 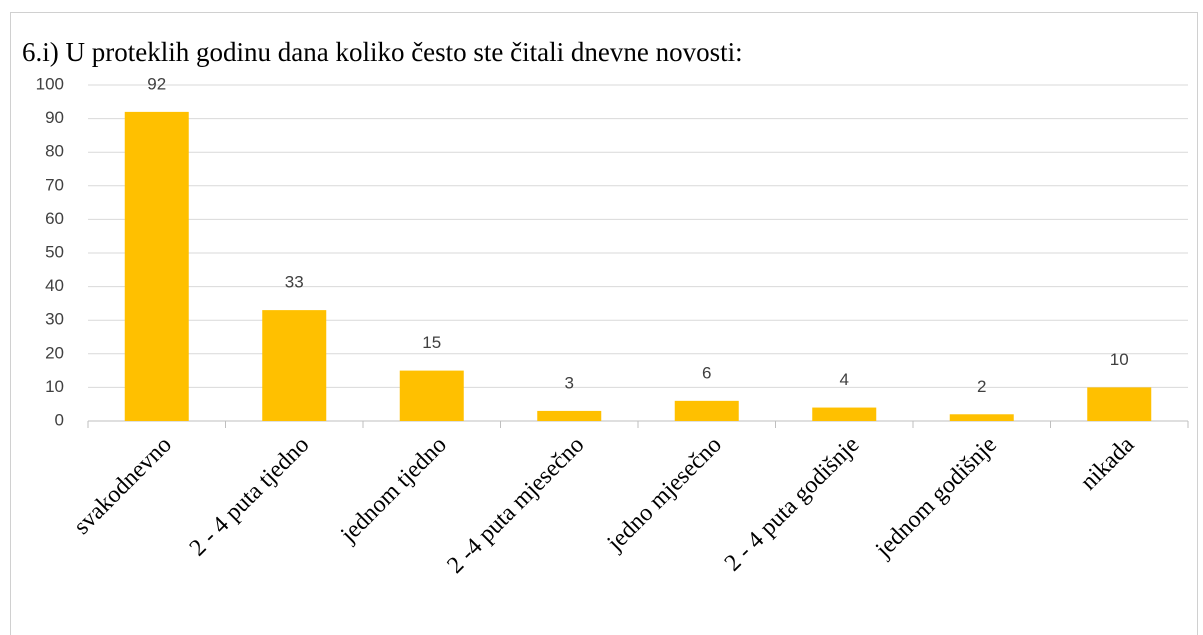 I want to click on value-label: 10, so click(x=1119, y=359).